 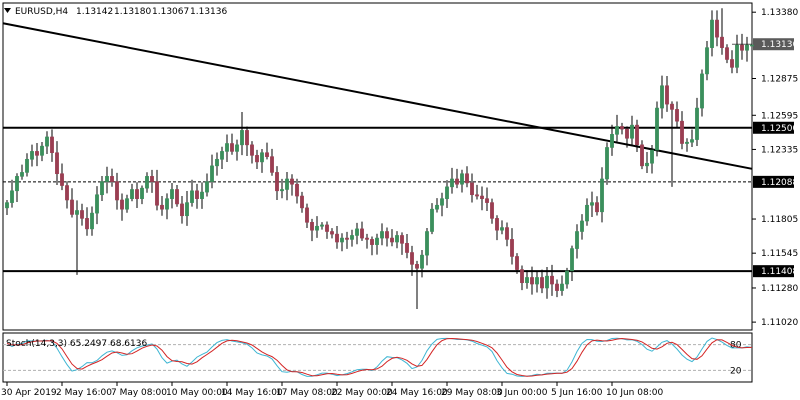 What do you see at coordinates (779, 45) in the screenshot?
I see `current-price-label: 1.13136` at bounding box center [779, 45].